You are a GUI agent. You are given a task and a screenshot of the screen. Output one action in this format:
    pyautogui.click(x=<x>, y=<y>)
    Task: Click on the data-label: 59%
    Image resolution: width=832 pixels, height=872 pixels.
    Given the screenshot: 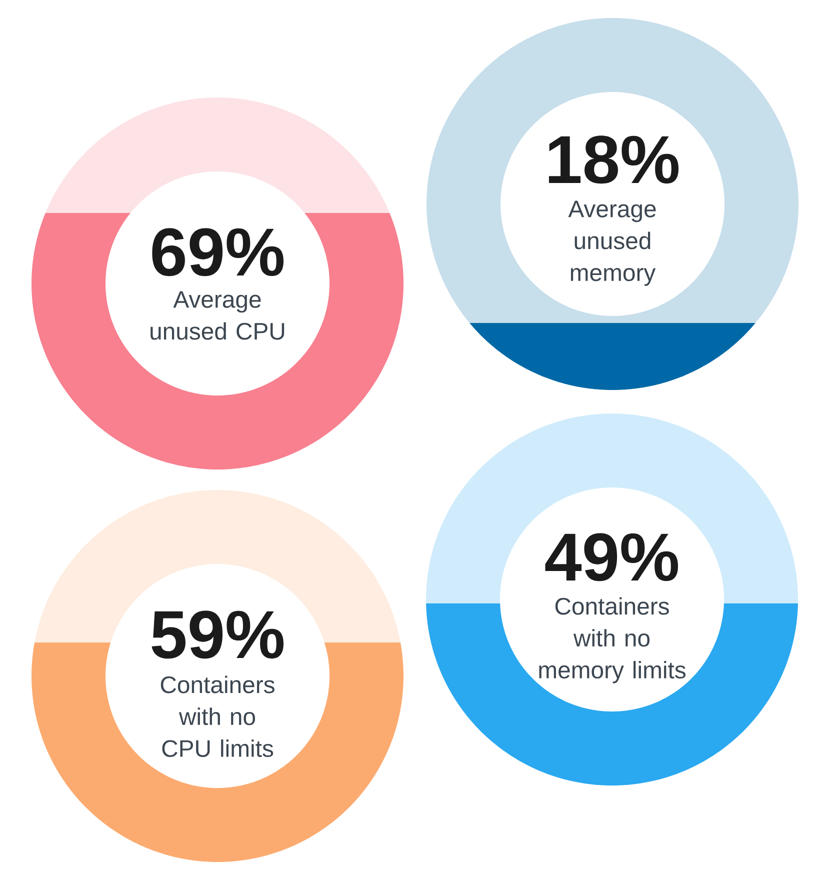 What is the action you would take?
    pyautogui.click(x=218, y=634)
    